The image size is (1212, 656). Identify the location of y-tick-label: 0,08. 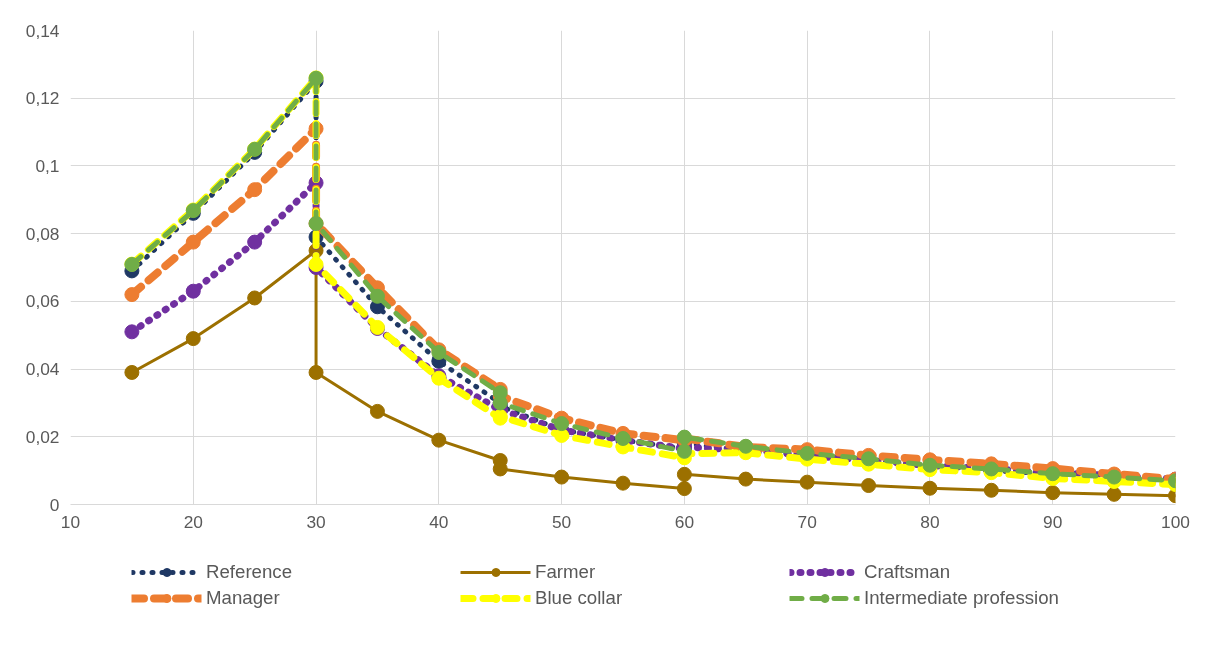
(42, 233).